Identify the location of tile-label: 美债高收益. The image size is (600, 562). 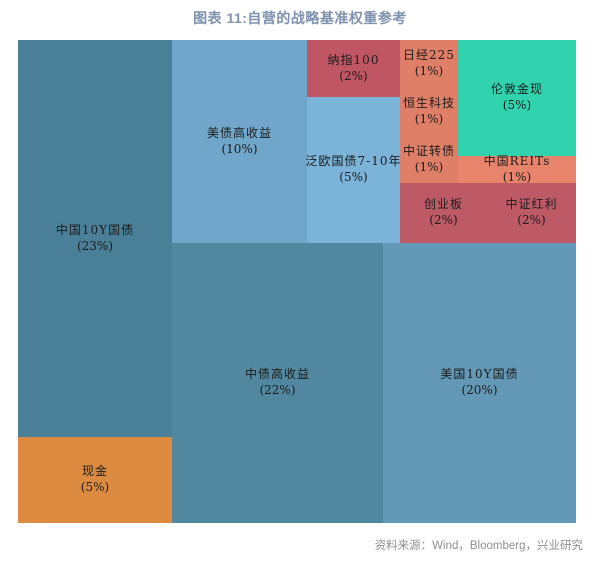
(239, 132).